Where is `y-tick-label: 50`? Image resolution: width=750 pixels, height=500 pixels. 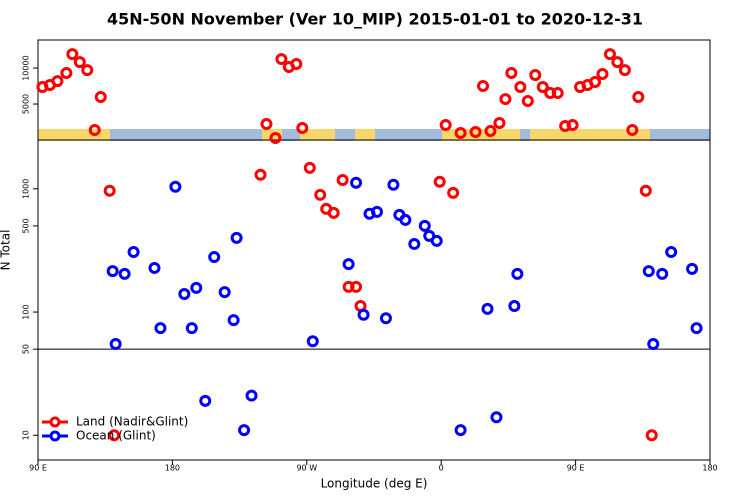 y-tick-label: 50 is located at coordinates (26, 349).